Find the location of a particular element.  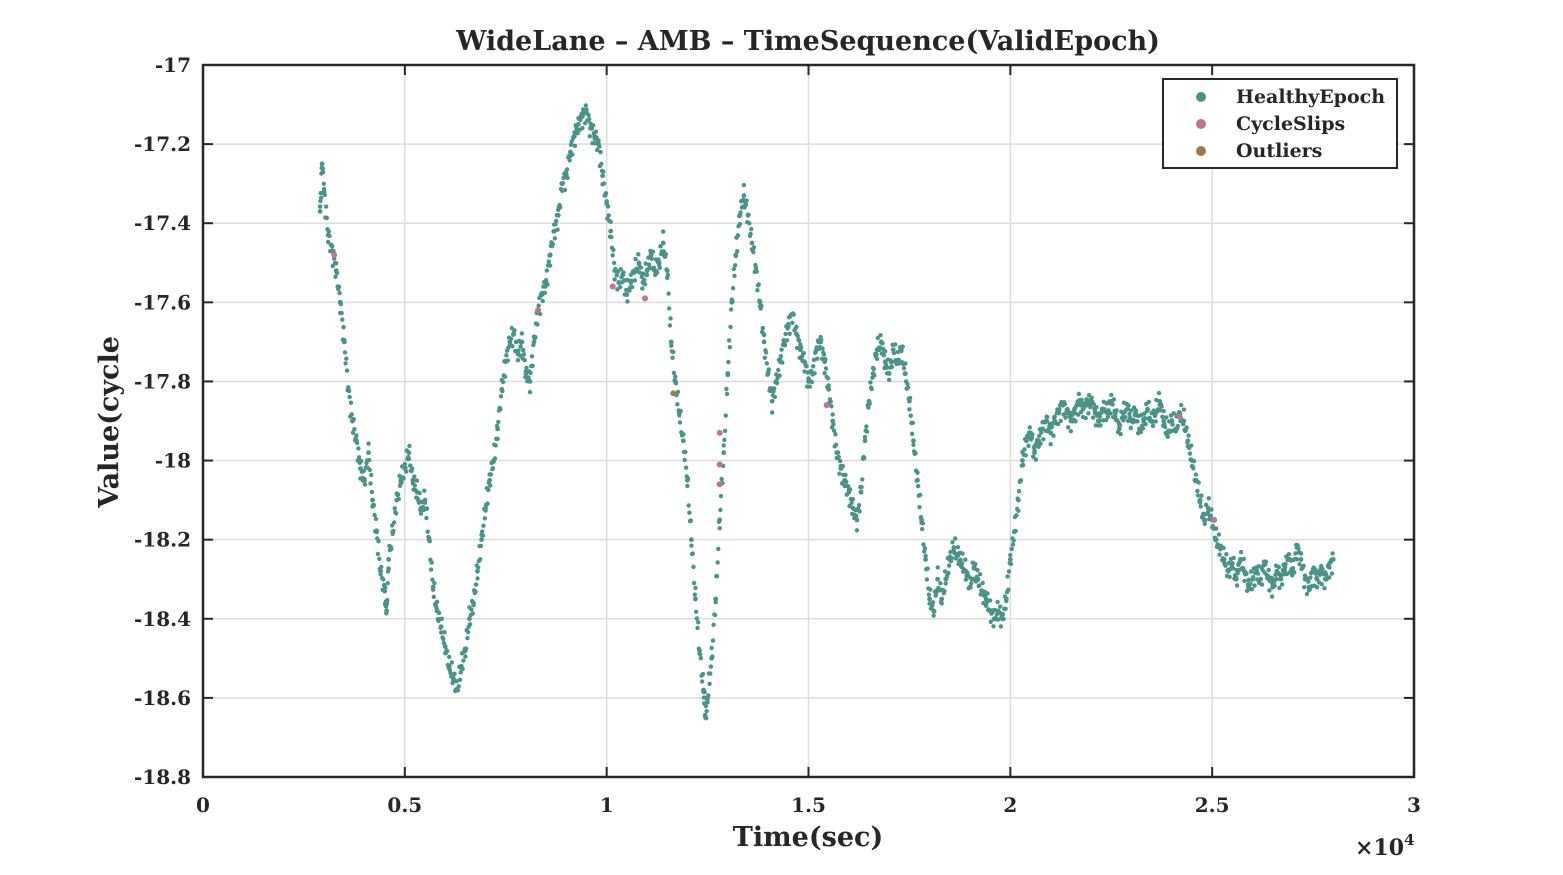

y-tick-label: -17.8 is located at coordinates (162, 381).